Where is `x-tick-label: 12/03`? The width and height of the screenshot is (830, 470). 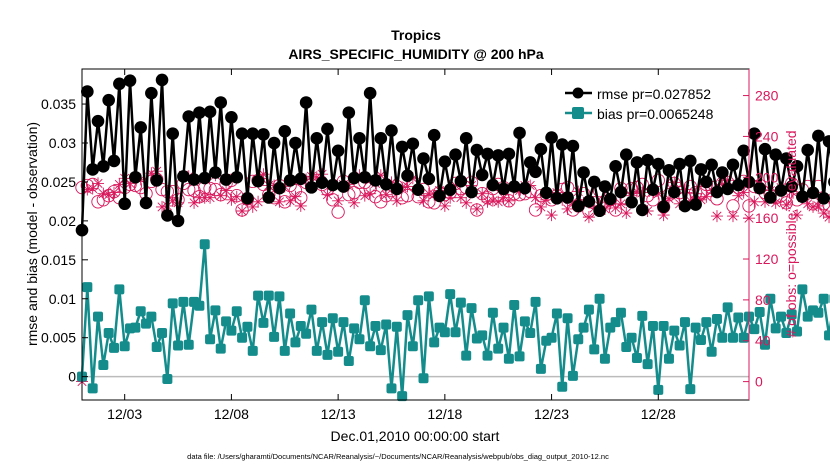
x-tick-label: 12/03 is located at coordinates (124, 414).